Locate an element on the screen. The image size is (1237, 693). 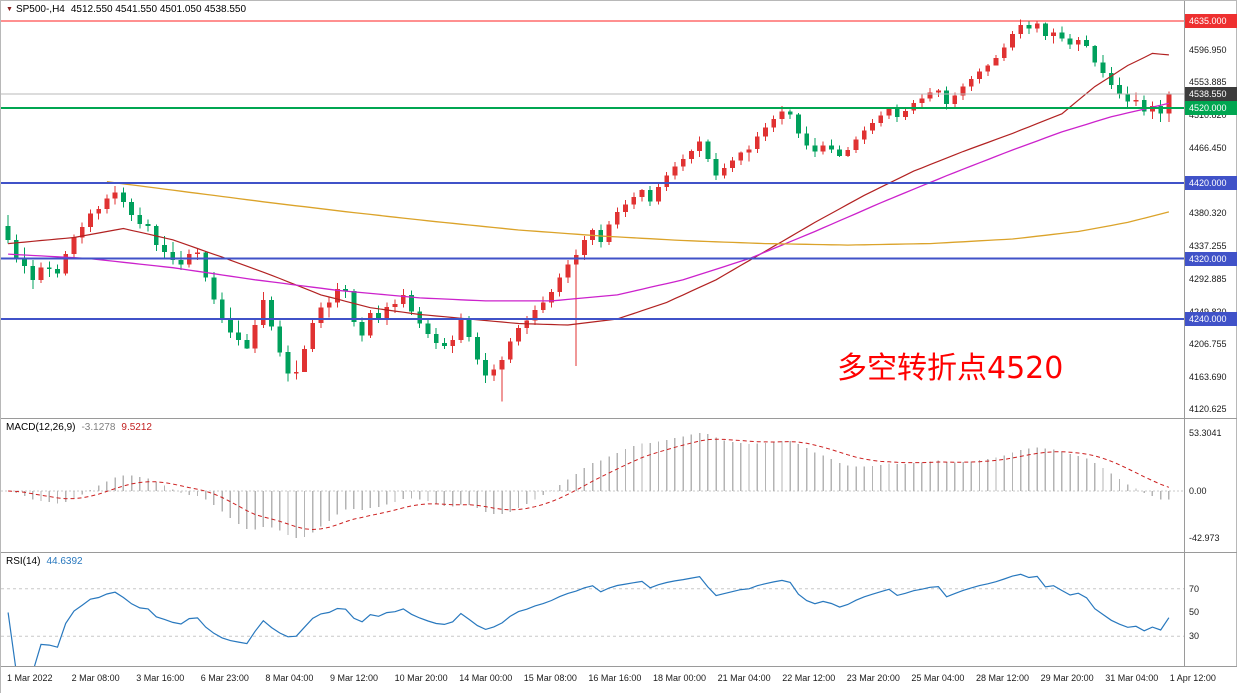
time-axis-label: 14 Mar 00:00 is located at coordinates (486, 678).